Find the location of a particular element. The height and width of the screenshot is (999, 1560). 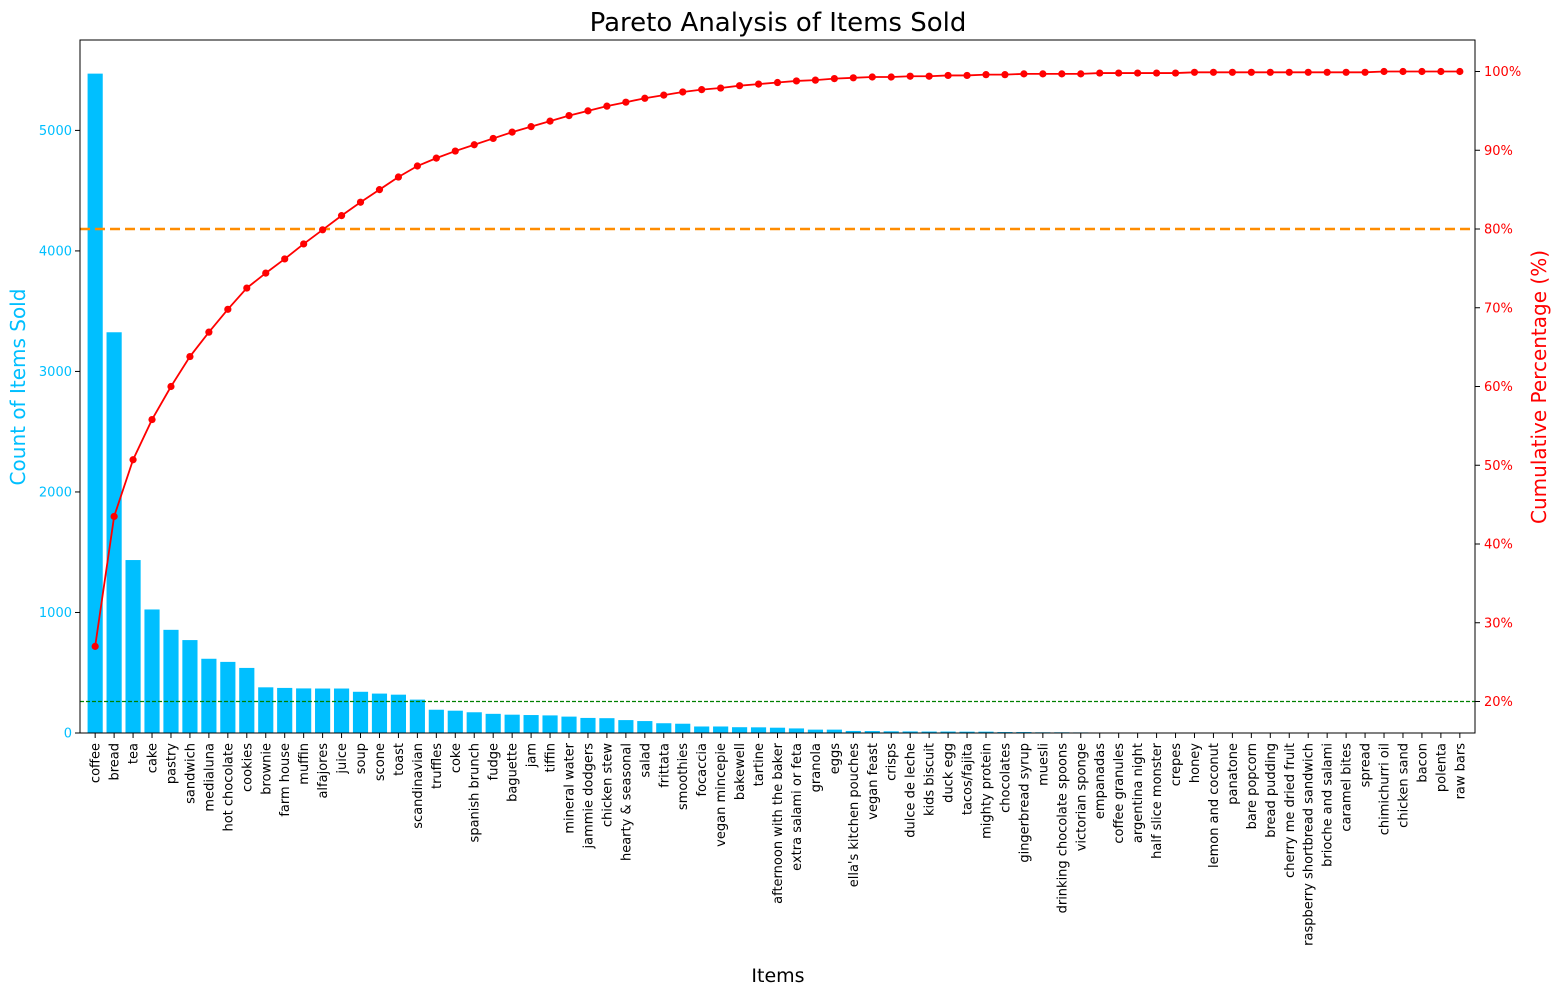

x-tick-label-31: smoothies is located at coordinates (683, 776).